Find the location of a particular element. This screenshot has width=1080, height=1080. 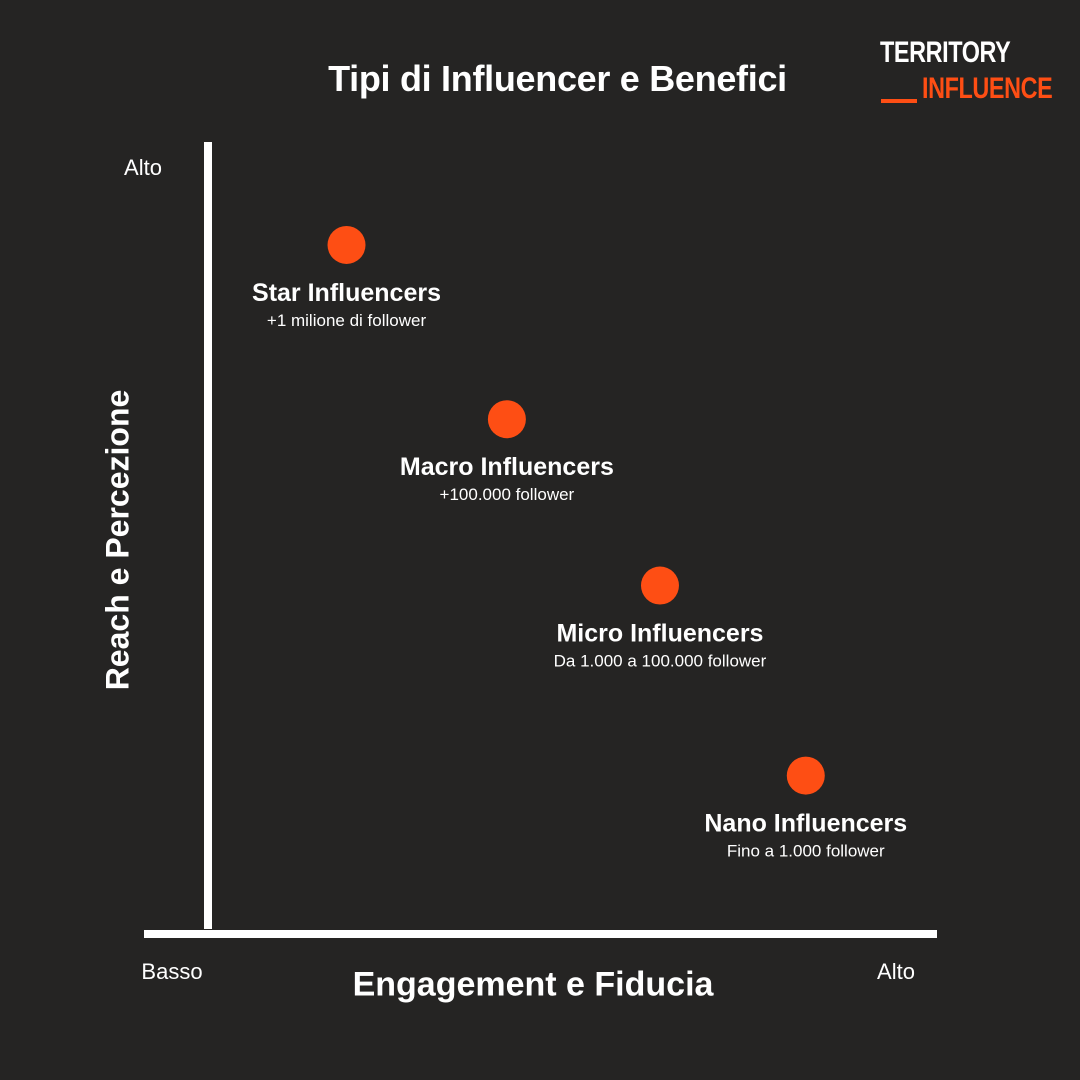

chart-title: Tipi di Influencer e Benefici is located at coordinates (557, 78).